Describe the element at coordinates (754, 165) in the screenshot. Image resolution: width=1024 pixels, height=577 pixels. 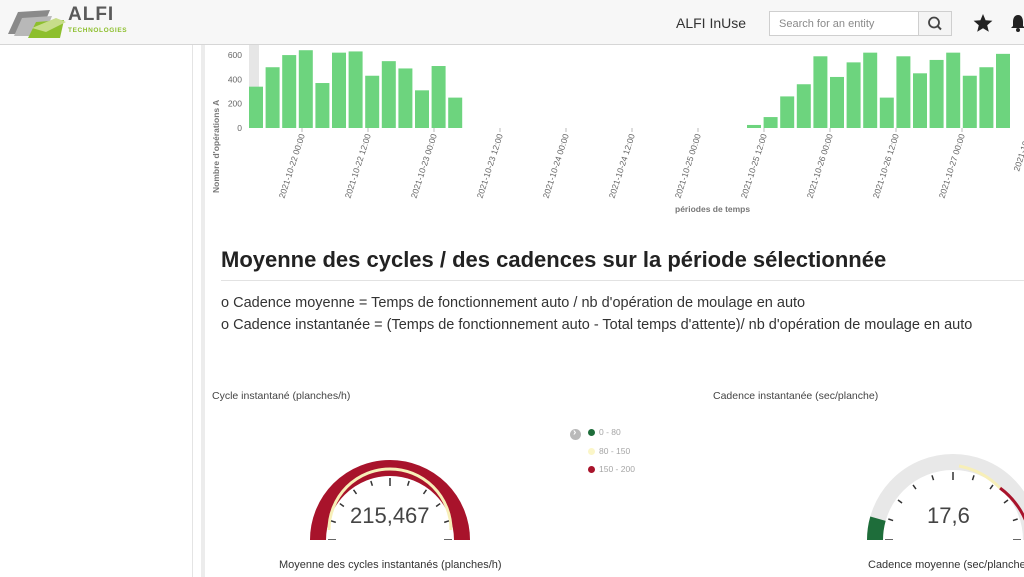
I see `x-tick-label: 2021-10-25 12:00` at that location.